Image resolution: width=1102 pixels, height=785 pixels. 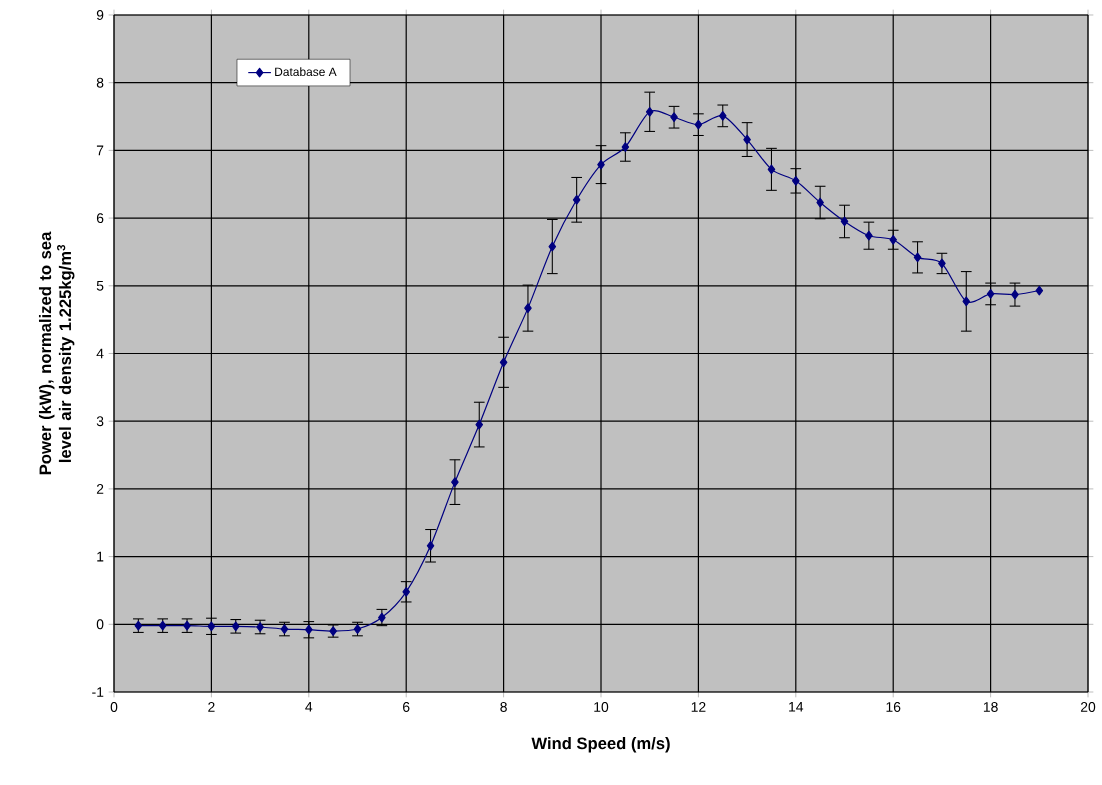 What do you see at coordinates (100, 218) in the screenshot?
I see `y-tick-label: 6` at bounding box center [100, 218].